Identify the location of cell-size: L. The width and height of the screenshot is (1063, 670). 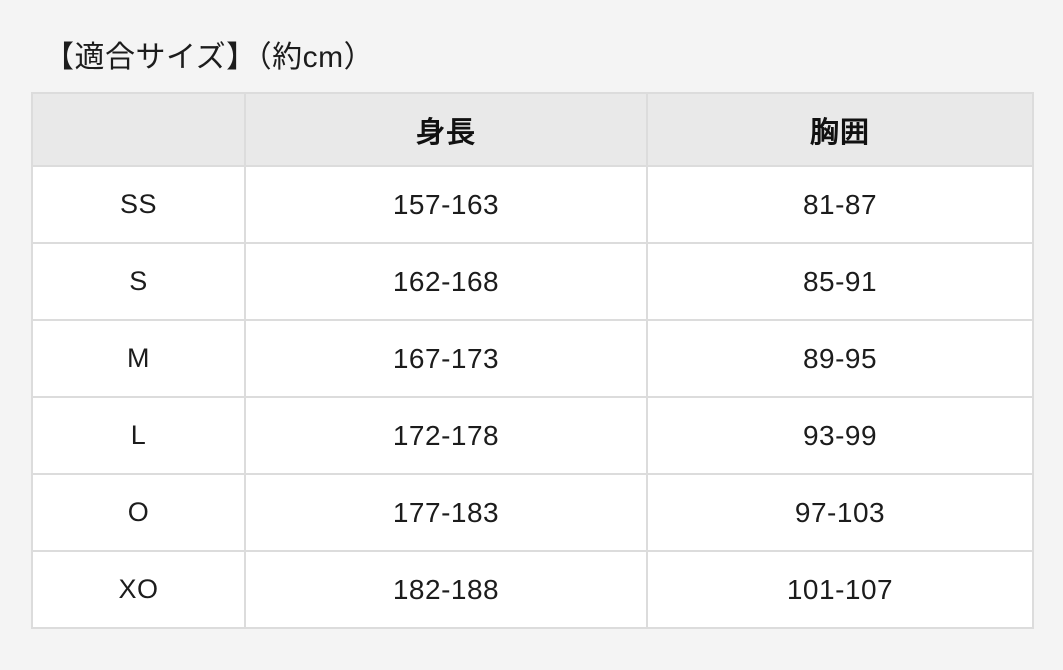
(138, 435).